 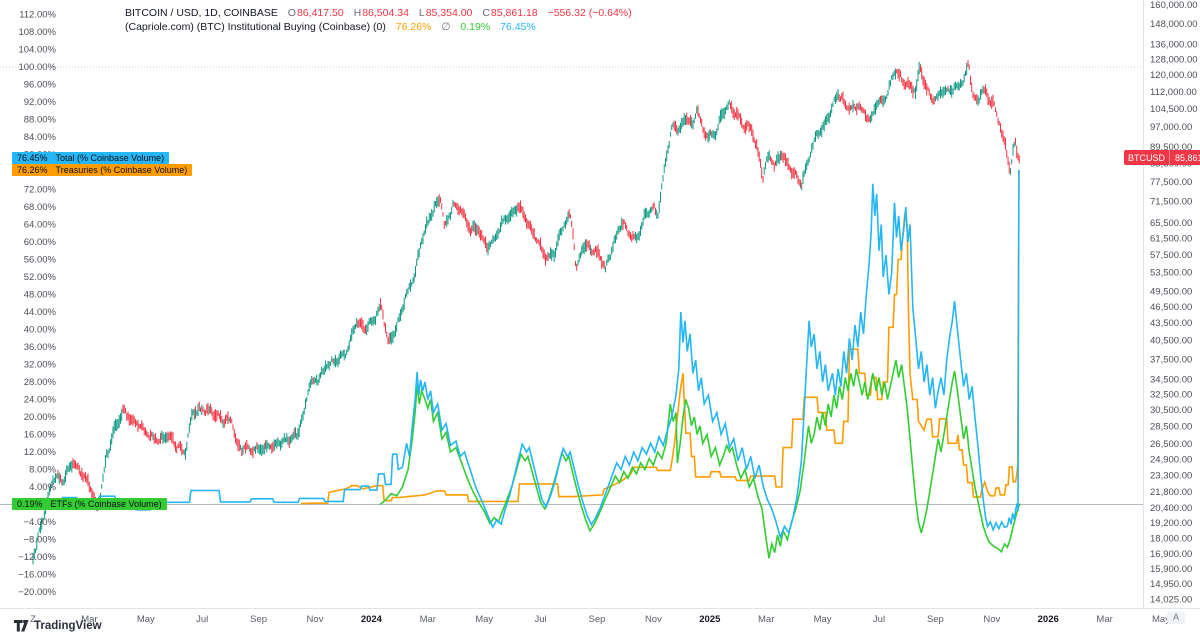 I want to click on ohlc-high-value: 86,504.34, so click(x=385, y=13).